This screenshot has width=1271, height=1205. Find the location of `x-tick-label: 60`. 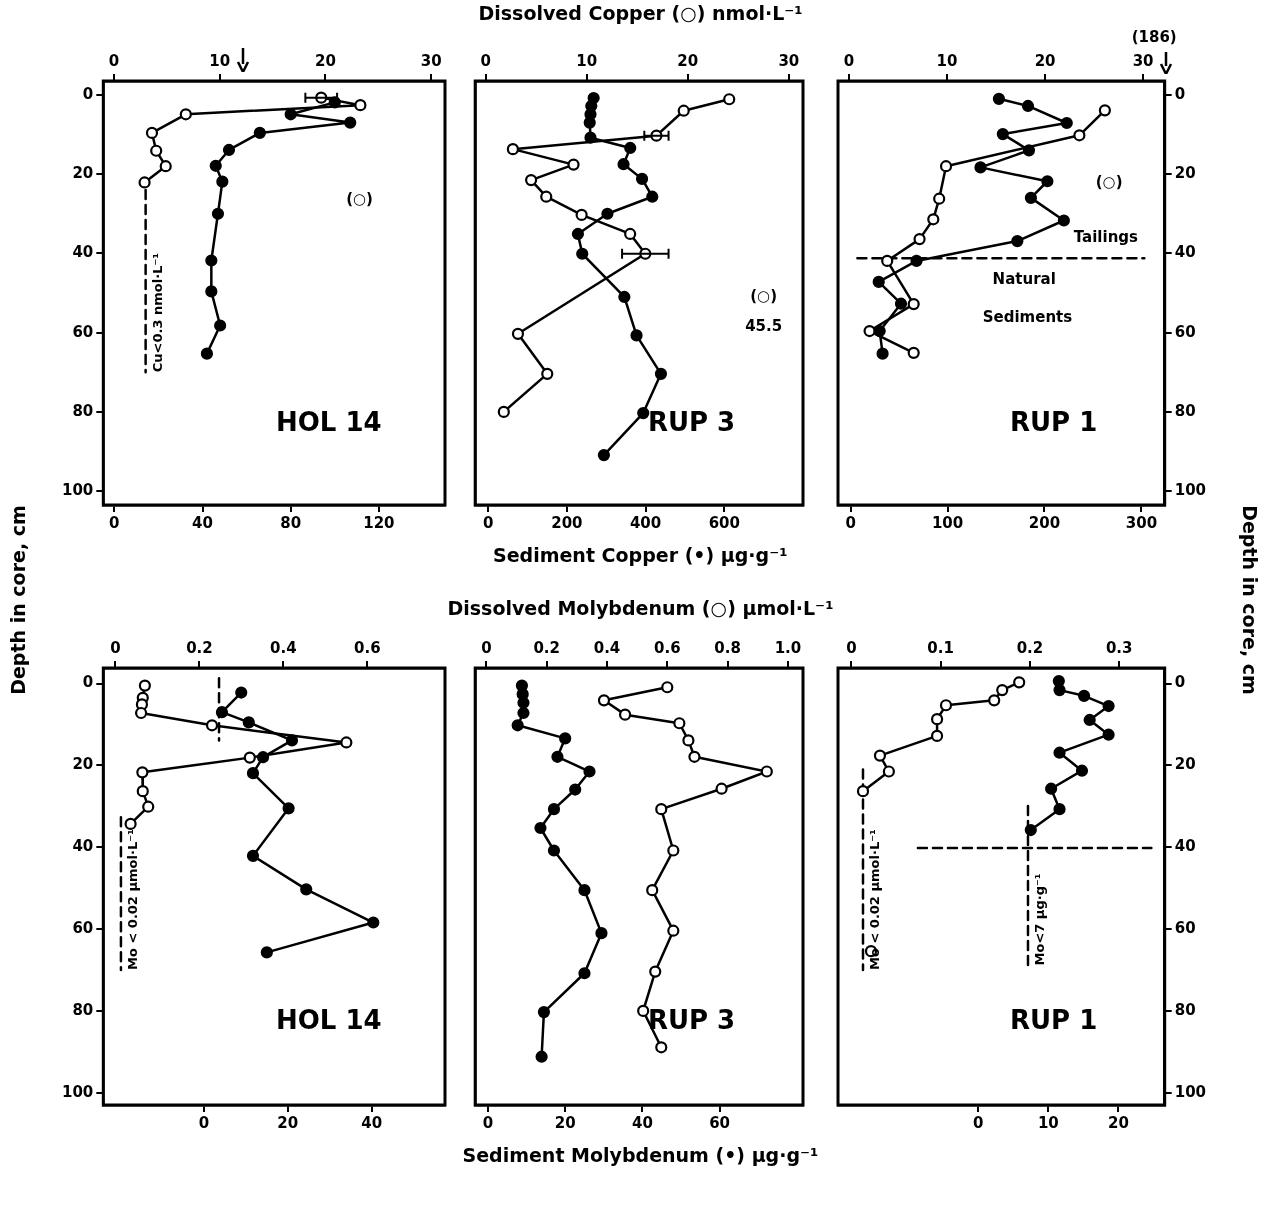

x-tick-label: 60 is located at coordinates (720, 1122).